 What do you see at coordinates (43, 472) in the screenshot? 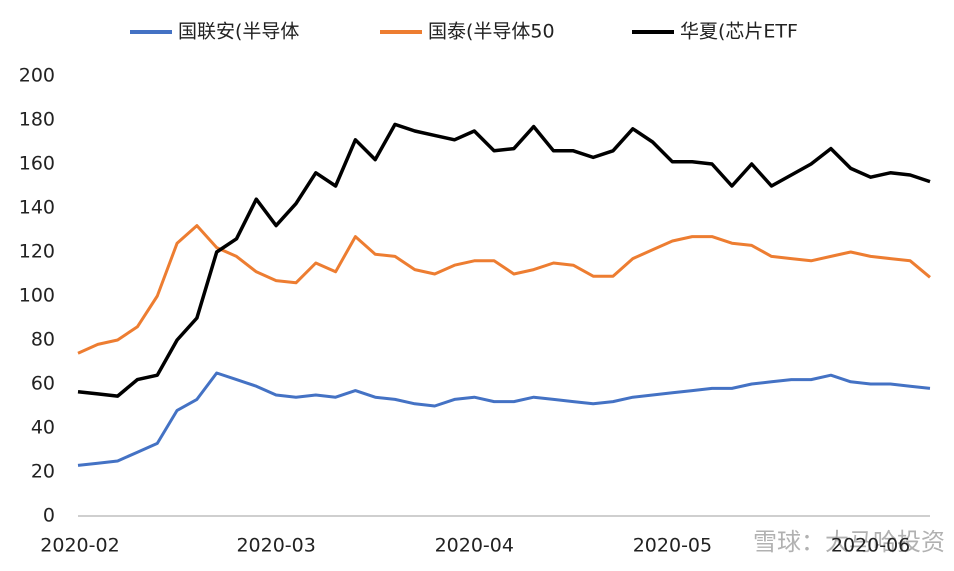
I see `y-tick-label: 20` at bounding box center [43, 472].